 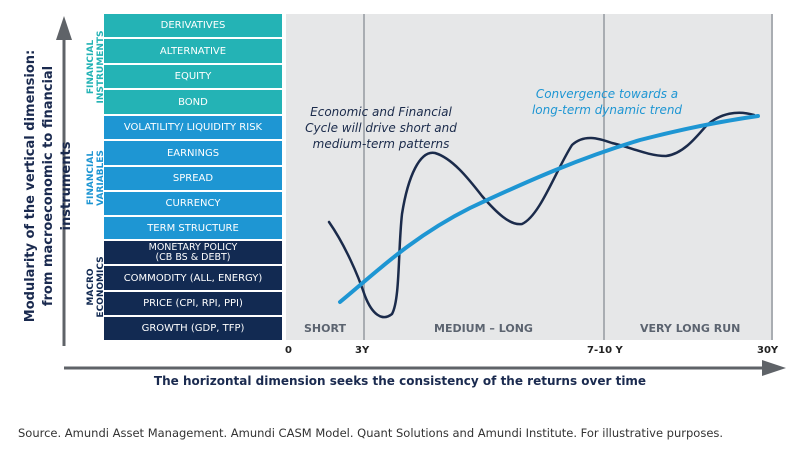 What do you see at coordinates (362, 350) in the screenshot?
I see `tick-label-3y: 3Y` at bounding box center [362, 350].